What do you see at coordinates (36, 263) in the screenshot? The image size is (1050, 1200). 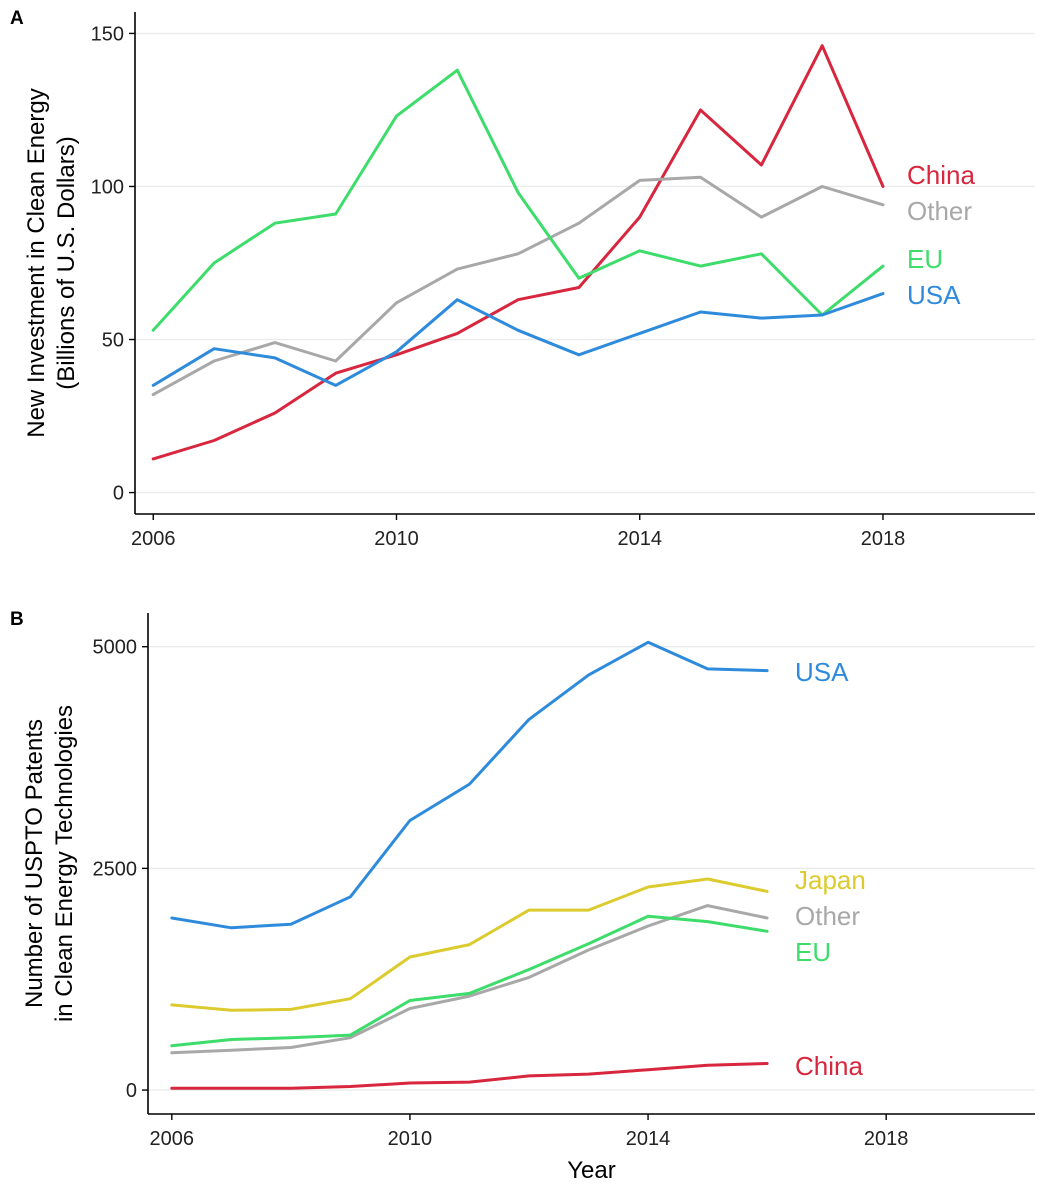 I see `y-axis-title-line-1: New Investment in Clean Energy` at bounding box center [36, 263].